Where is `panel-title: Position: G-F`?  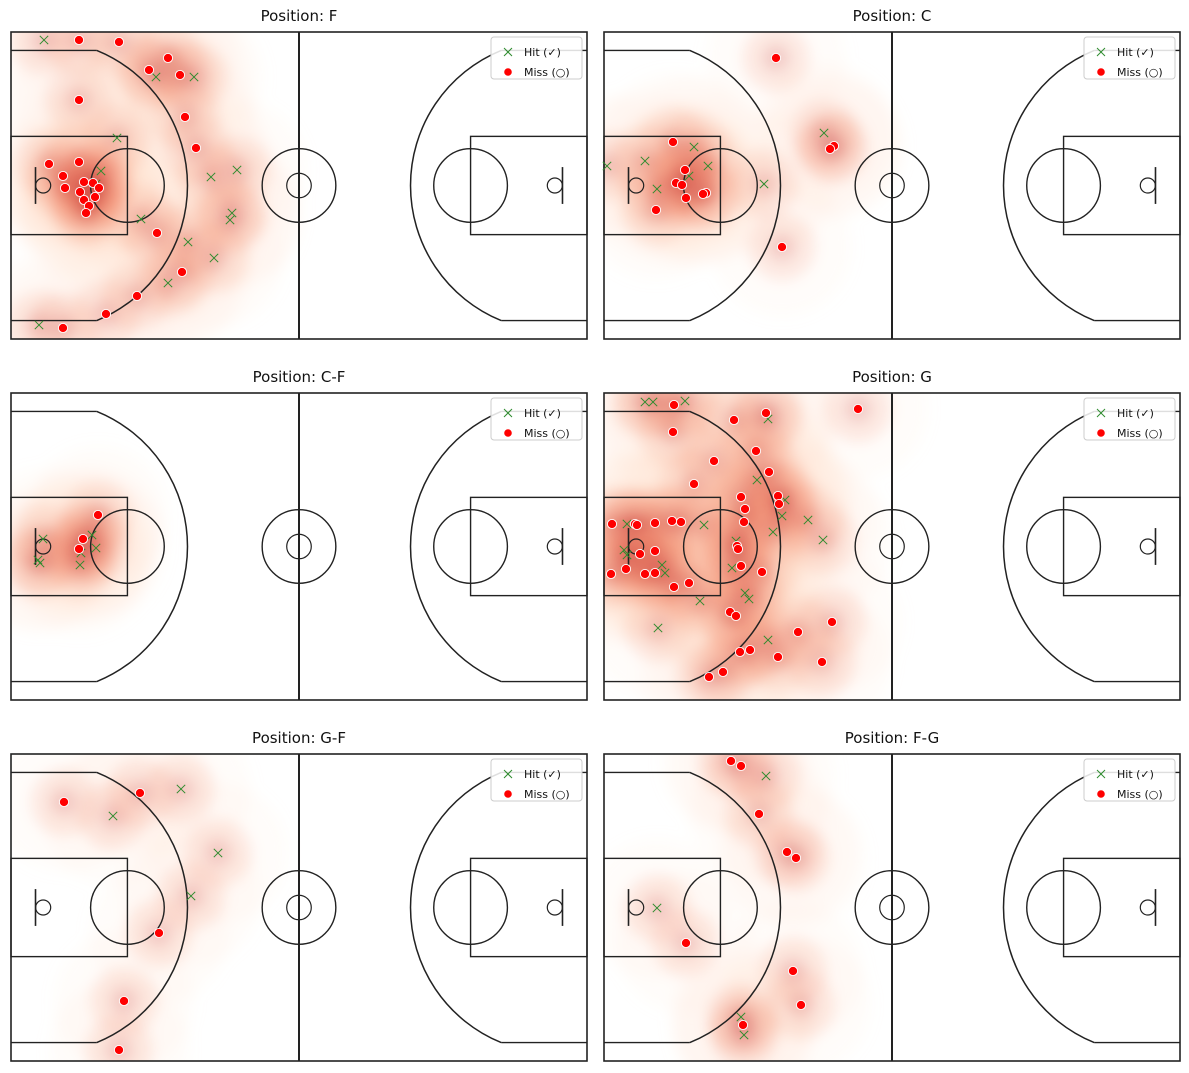
panel-title: Position: G-F is located at coordinates (299, 738).